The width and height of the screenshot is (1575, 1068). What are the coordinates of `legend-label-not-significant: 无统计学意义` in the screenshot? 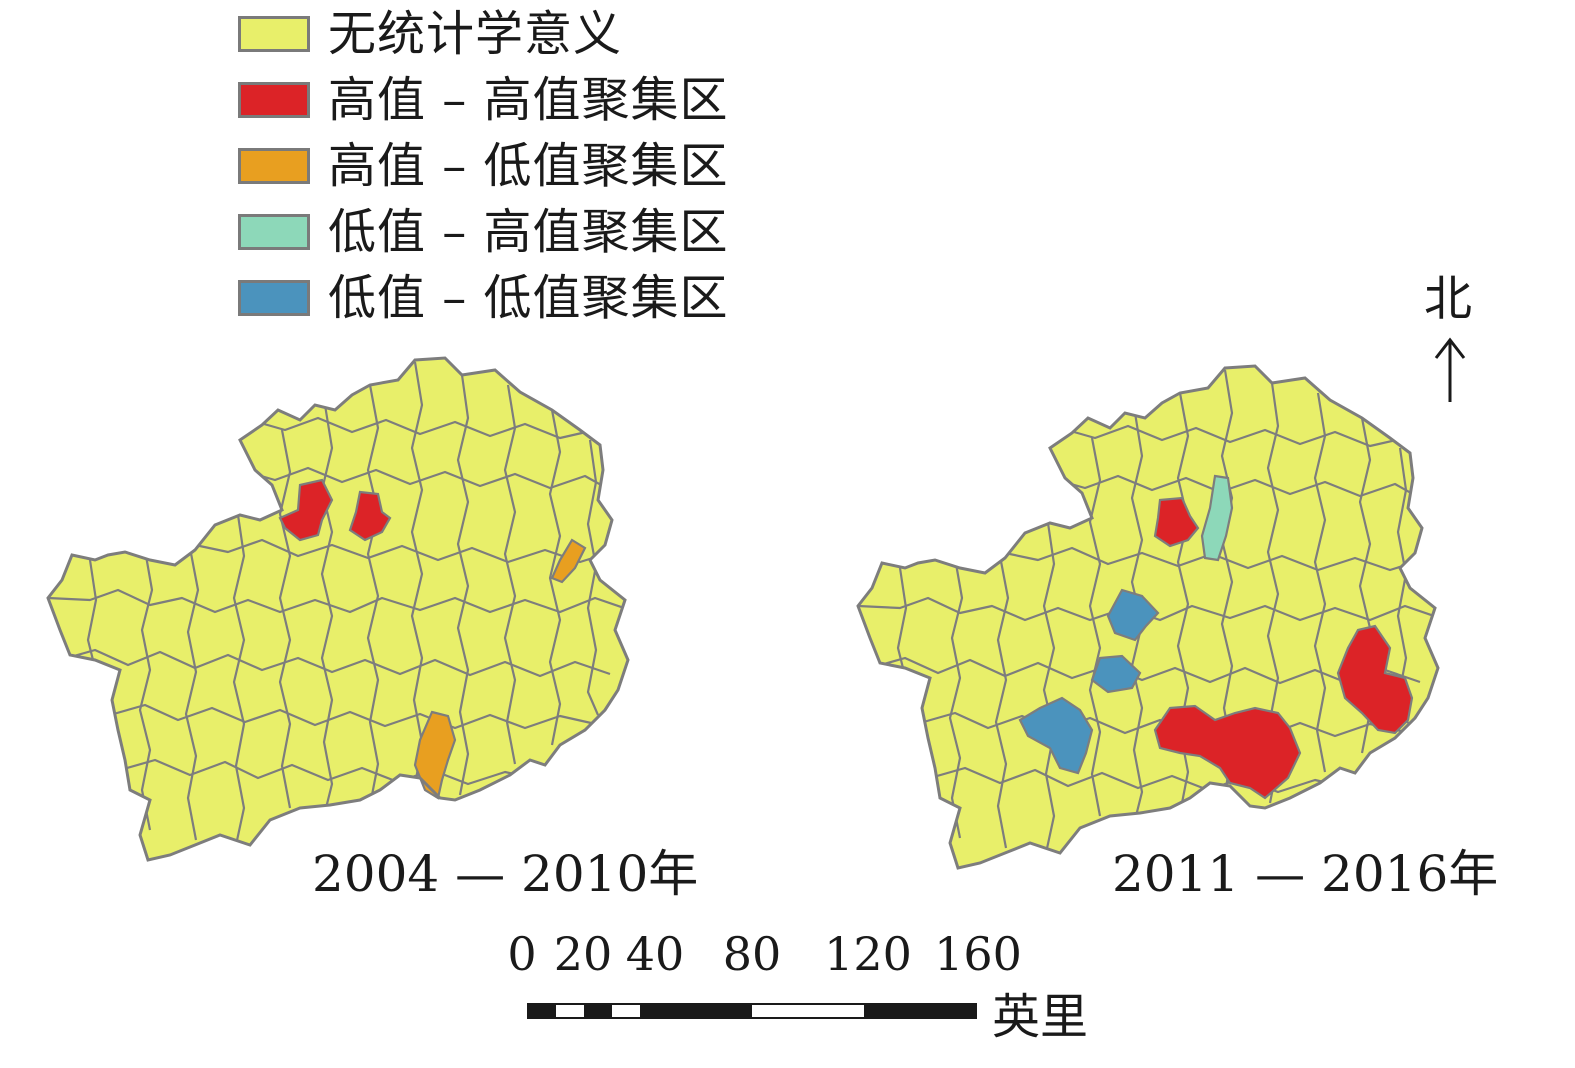 It's located at (475, 34).